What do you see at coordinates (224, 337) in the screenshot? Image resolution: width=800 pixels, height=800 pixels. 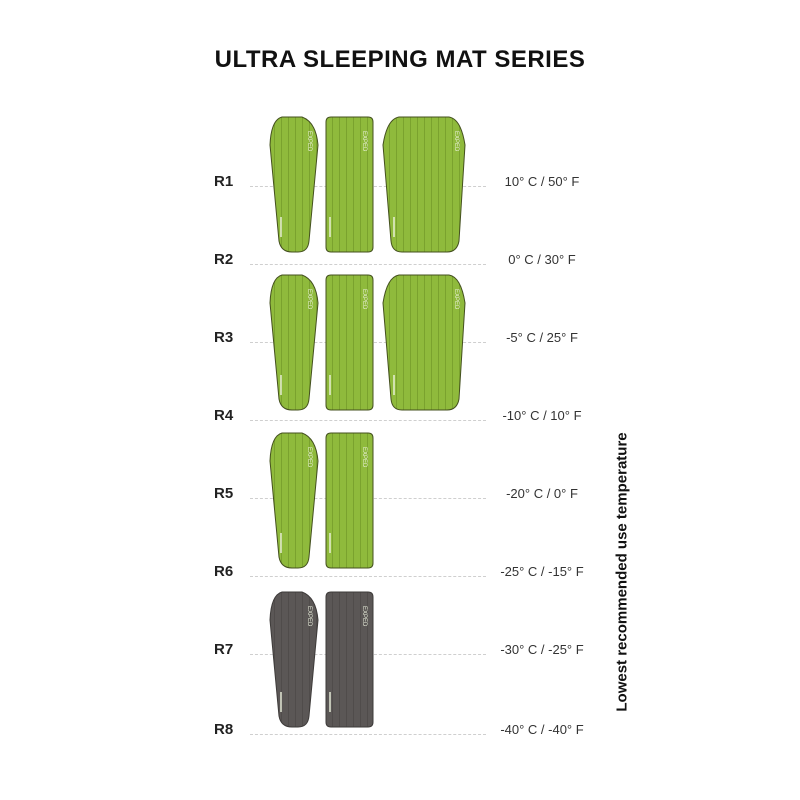 I see `rating-label: R3` at bounding box center [224, 337].